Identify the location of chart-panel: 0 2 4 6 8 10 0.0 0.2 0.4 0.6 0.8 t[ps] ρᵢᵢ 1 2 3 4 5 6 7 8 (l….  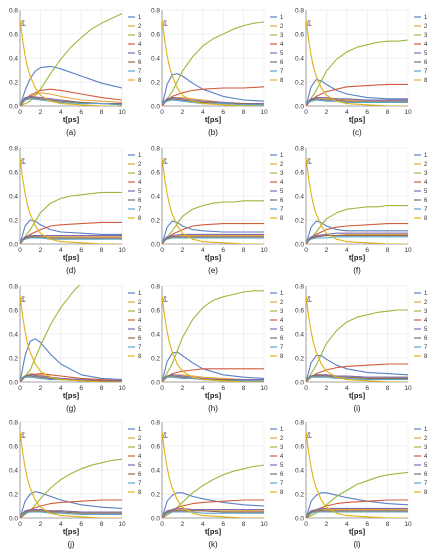
(361, 484).